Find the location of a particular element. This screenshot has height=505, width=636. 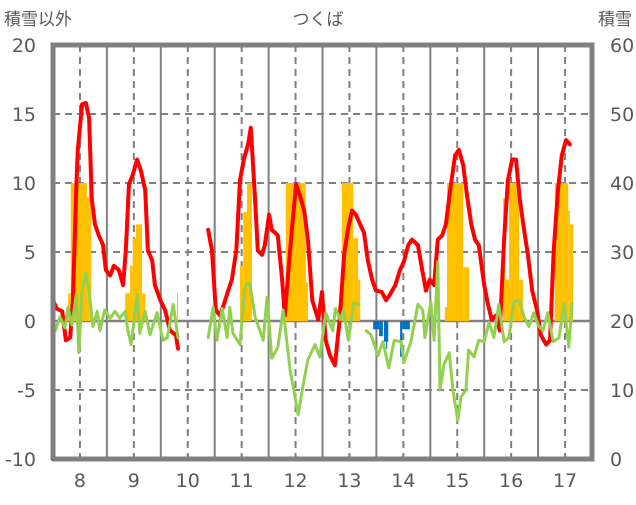

right-axis-label: 積雪 is located at coordinates (615, 20).